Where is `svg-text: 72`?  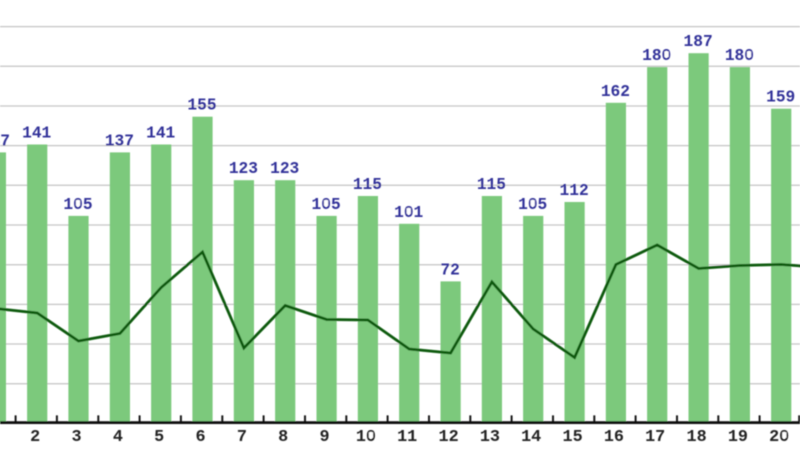 svg-text: 72 is located at coordinates (449, 270).